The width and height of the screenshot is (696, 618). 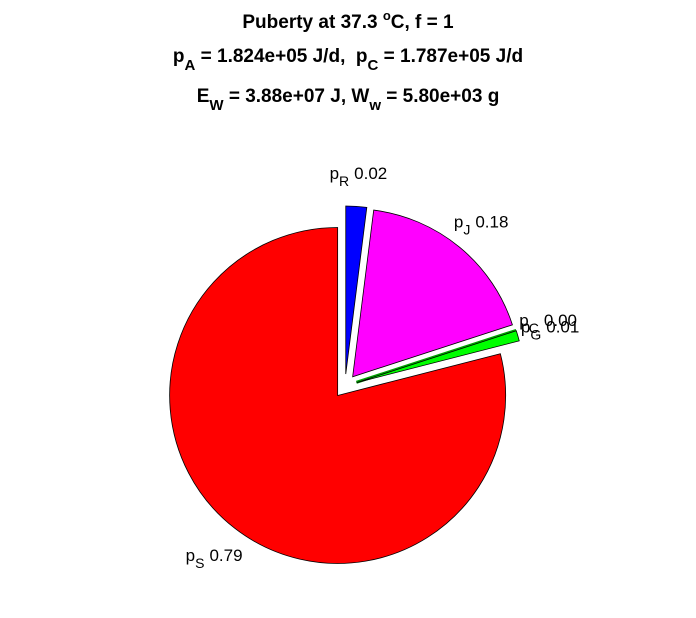 What do you see at coordinates (560, 320) in the screenshot?
I see `label-value: 0.00` at bounding box center [560, 320].